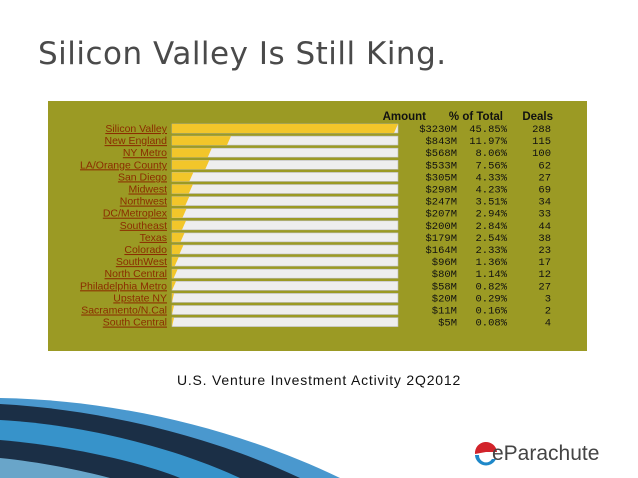 The width and height of the screenshot is (638, 478). What do you see at coordinates (544, 215) in the screenshot?
I see `deals-label: 33` at bounding box center [544, 215].